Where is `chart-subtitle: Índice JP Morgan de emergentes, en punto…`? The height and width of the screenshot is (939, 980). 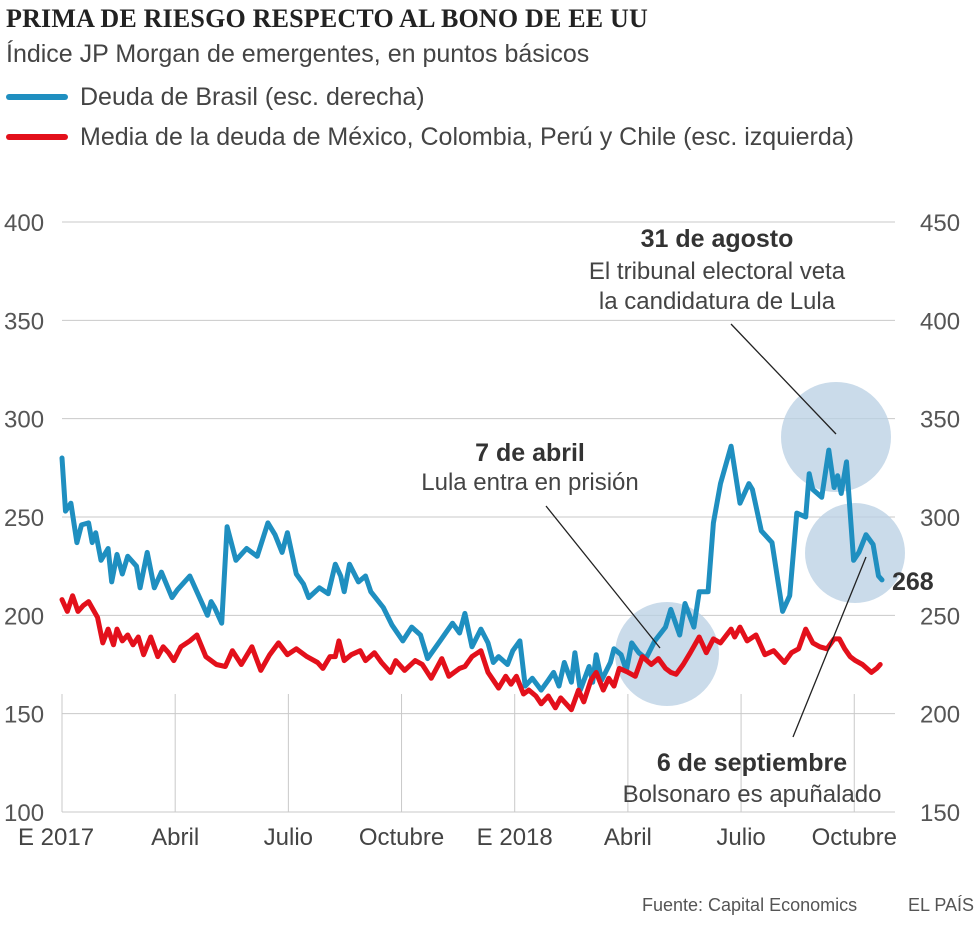
chart-subtitle: Índice JP Morgan de emergentes, en punto… is located at coordinates (298, 54).